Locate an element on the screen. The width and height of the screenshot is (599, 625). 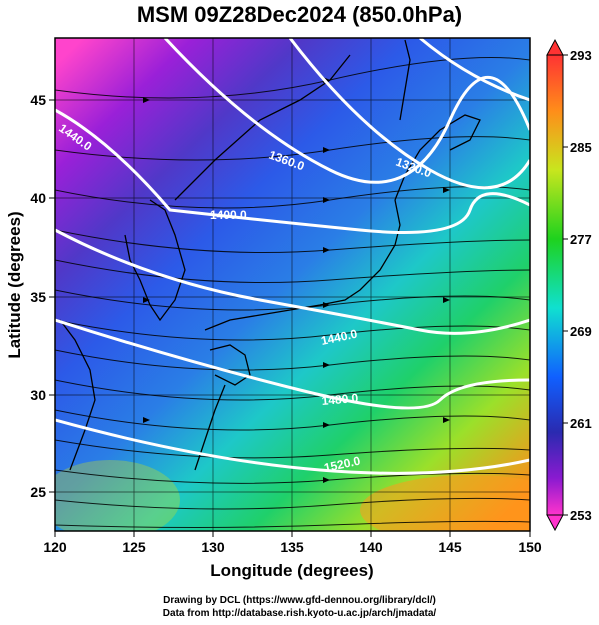
y-axis-label: Latitude (degrees) is located at coordinates (14, 284).